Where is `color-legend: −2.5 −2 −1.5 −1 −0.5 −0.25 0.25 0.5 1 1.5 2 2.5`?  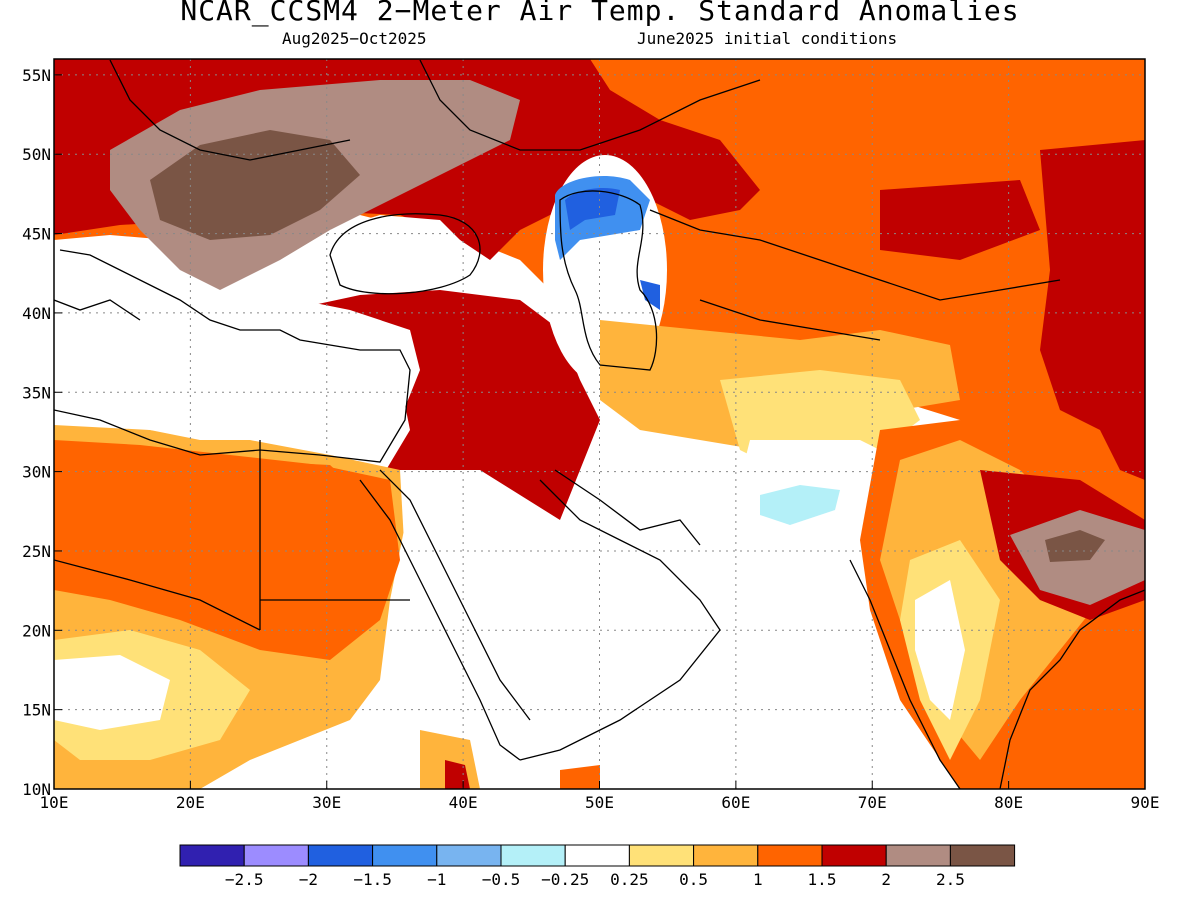 color-legend: −2.5 −2 −1.5 −1 −0.5 −0.25 0.25 0.5 1 1.5 2 2.5 is located at coordinates (597, 866).